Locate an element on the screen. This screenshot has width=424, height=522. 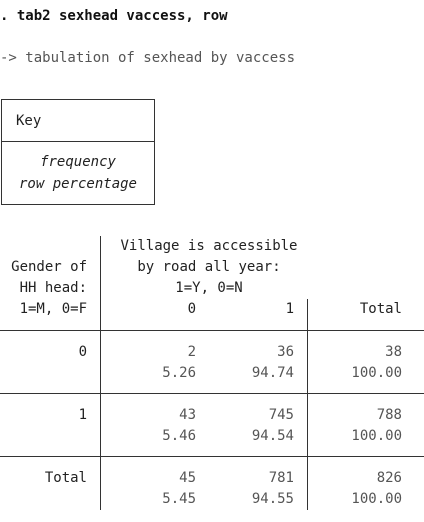
key-title: Key is located at coordinates (29, 121).